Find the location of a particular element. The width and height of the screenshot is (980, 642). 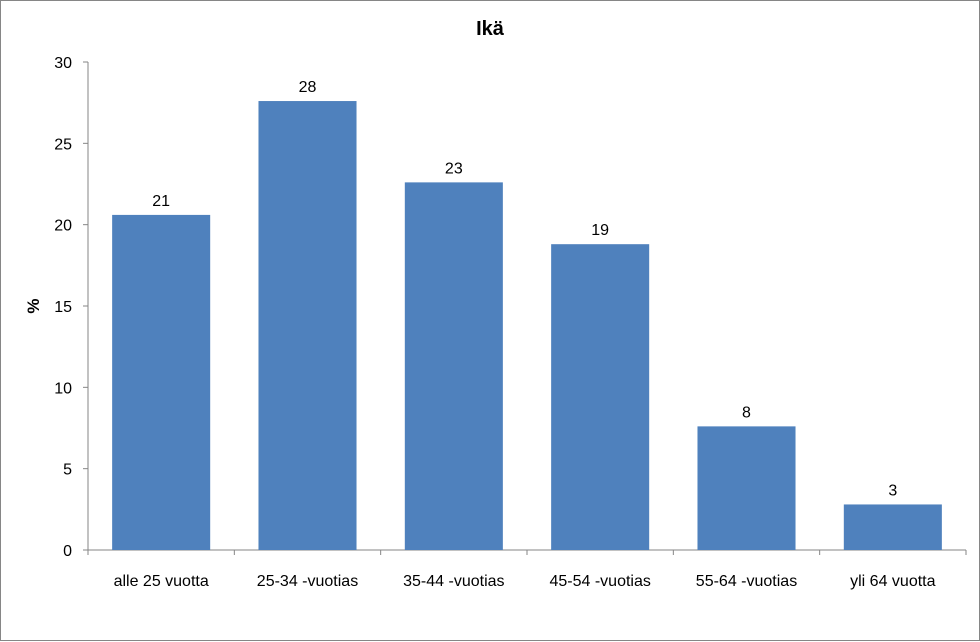

x-tick-label: 35-44 -vuotias is located at coordinates (453, 581).